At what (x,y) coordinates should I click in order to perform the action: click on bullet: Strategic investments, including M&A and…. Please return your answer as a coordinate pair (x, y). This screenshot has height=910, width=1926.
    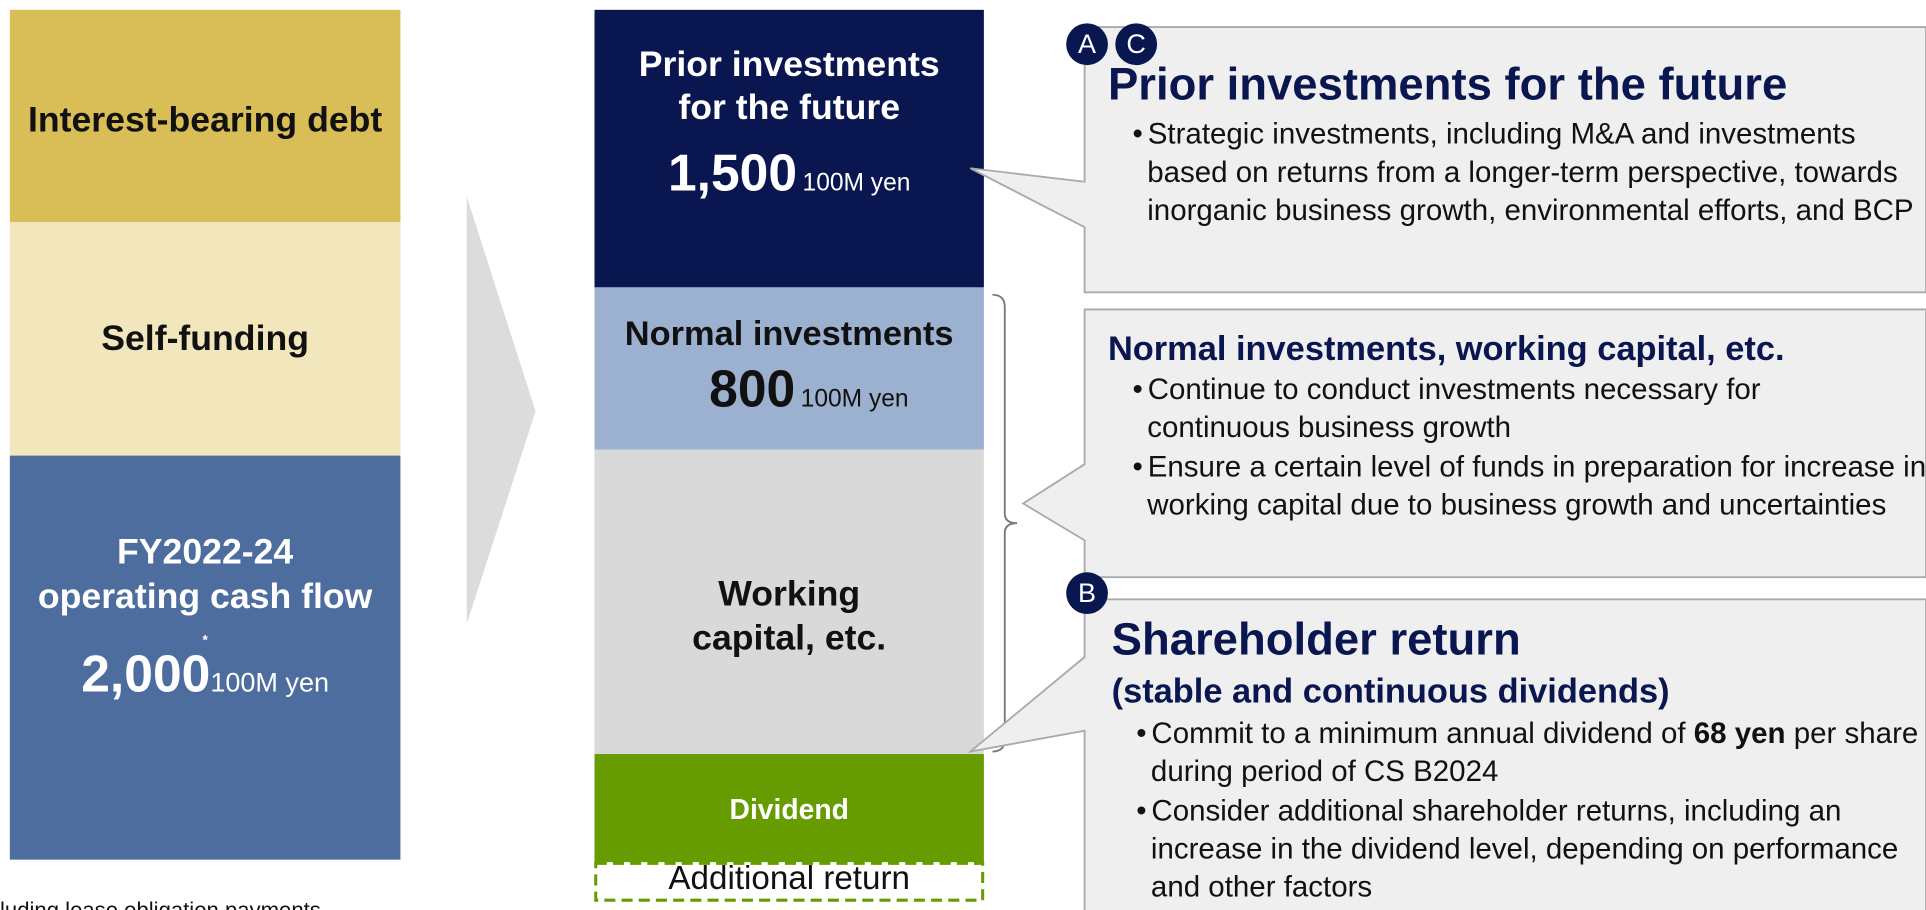
    Looking at the image, I should click on (1527, 172).